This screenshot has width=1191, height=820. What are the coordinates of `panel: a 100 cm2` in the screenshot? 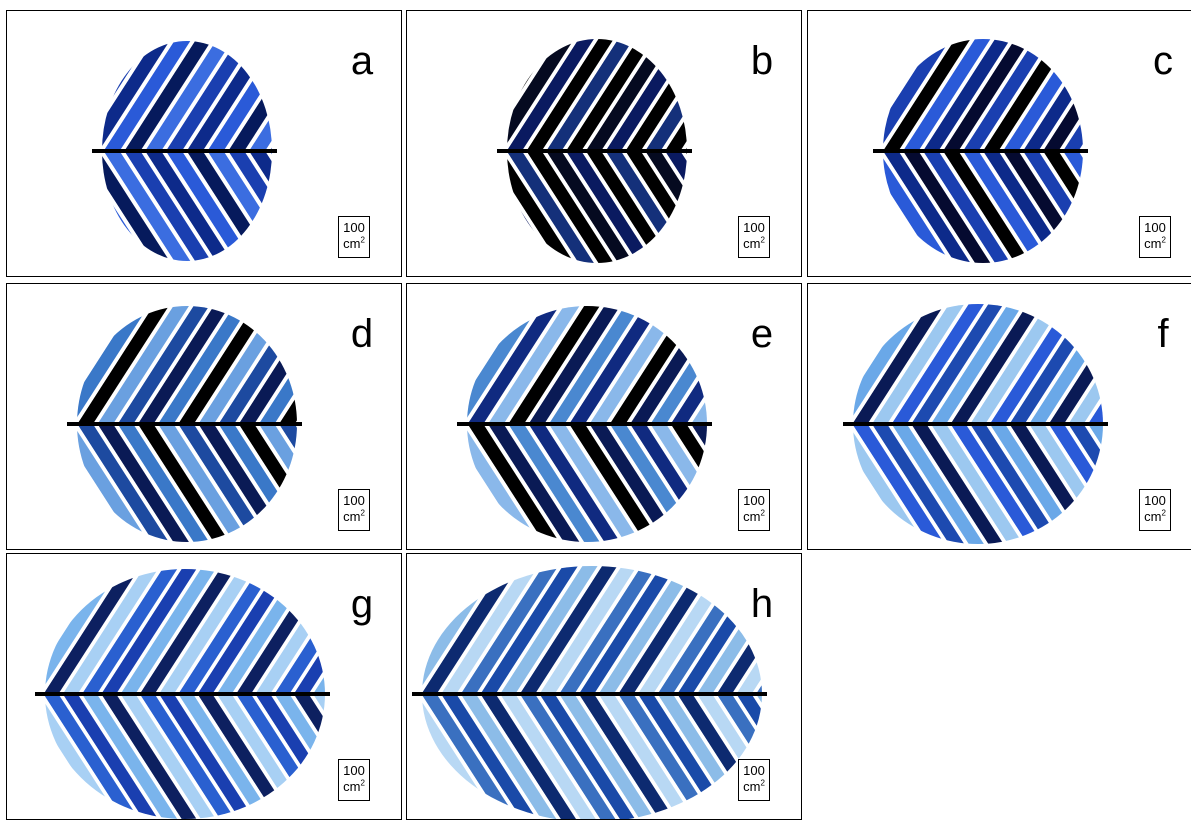 It's located at (204, 143).